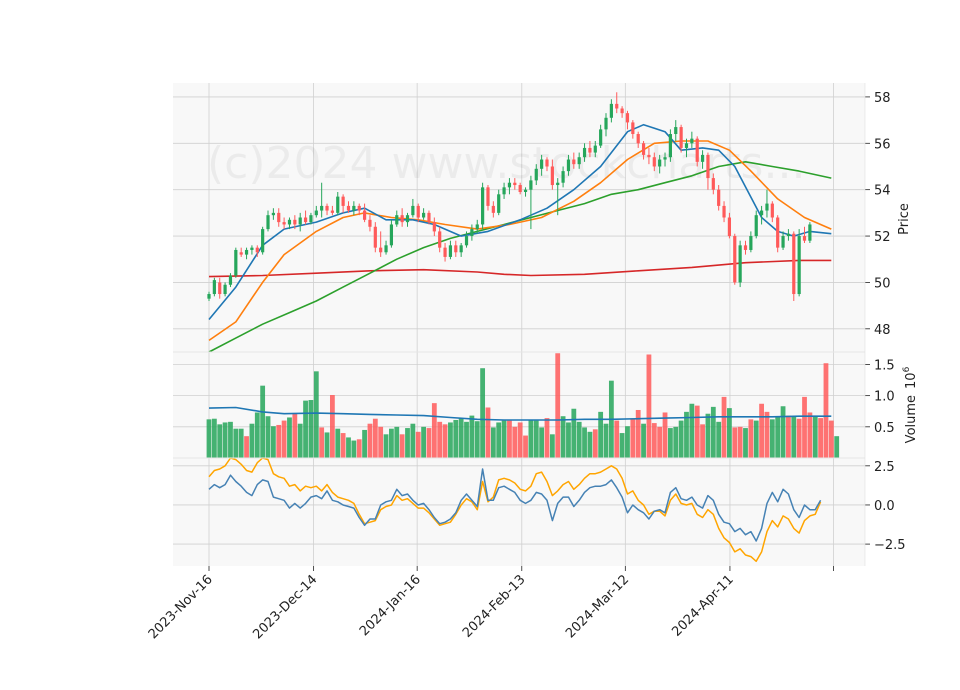  I want to click on volume-label-exp: 10, so click(911, 380).